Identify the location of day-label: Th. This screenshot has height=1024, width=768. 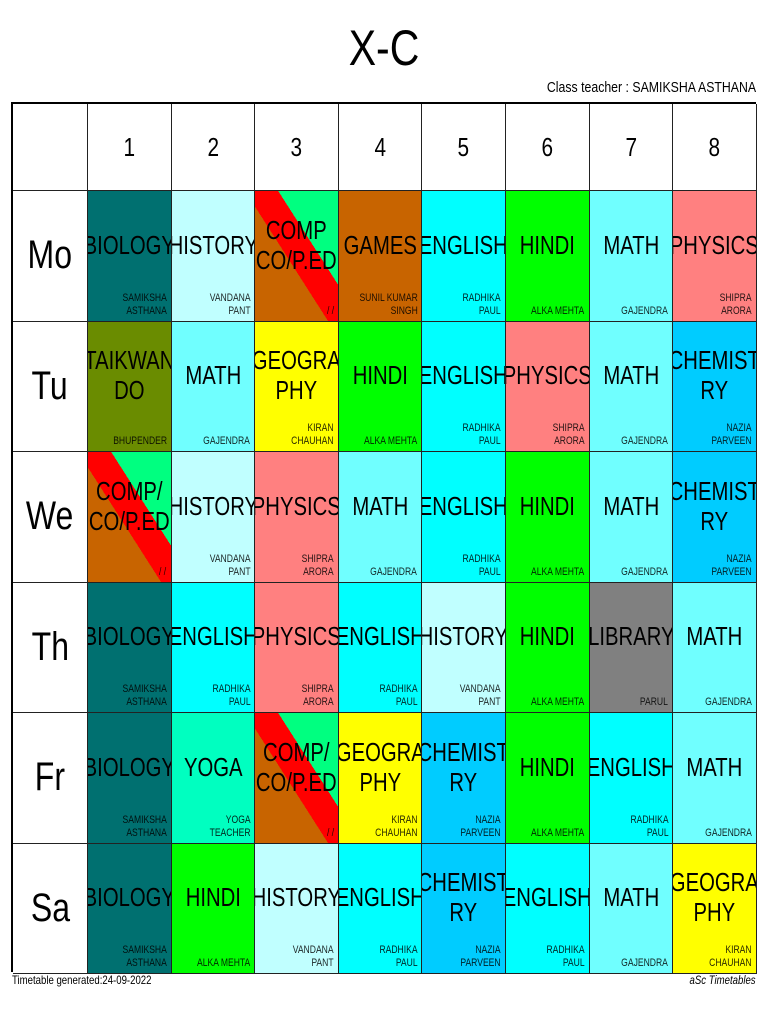
(50, 646).